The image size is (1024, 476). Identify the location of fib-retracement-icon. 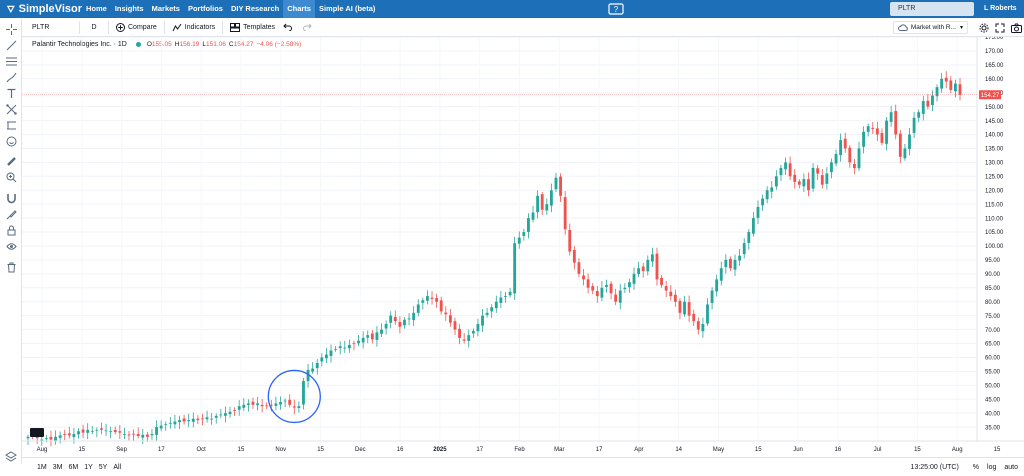
(11, 61).